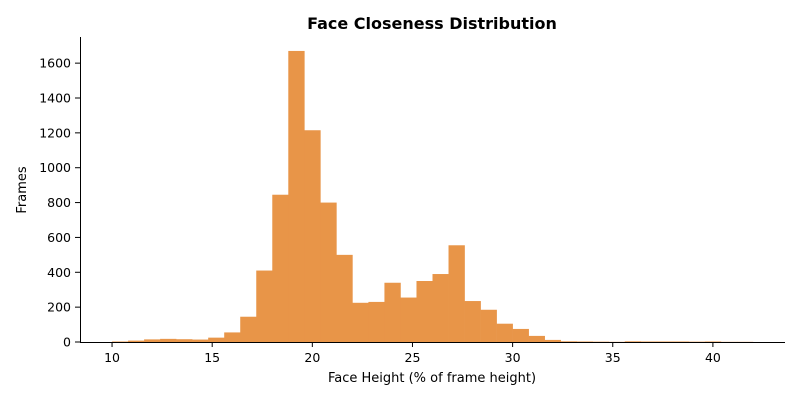  Describe the element at coordinates (713, 357) in the screenshot. I see `x-tick-label: 40` at that location.